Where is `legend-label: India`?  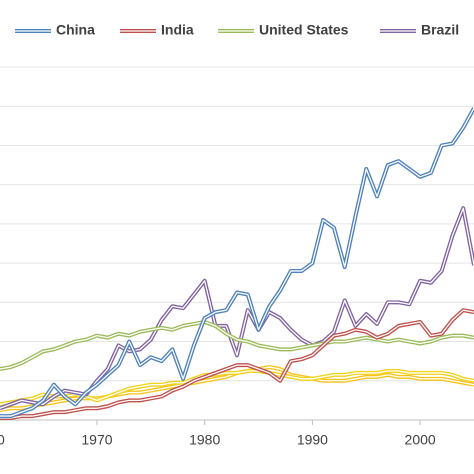
legend-label: India is located at coordinates (177, 30).